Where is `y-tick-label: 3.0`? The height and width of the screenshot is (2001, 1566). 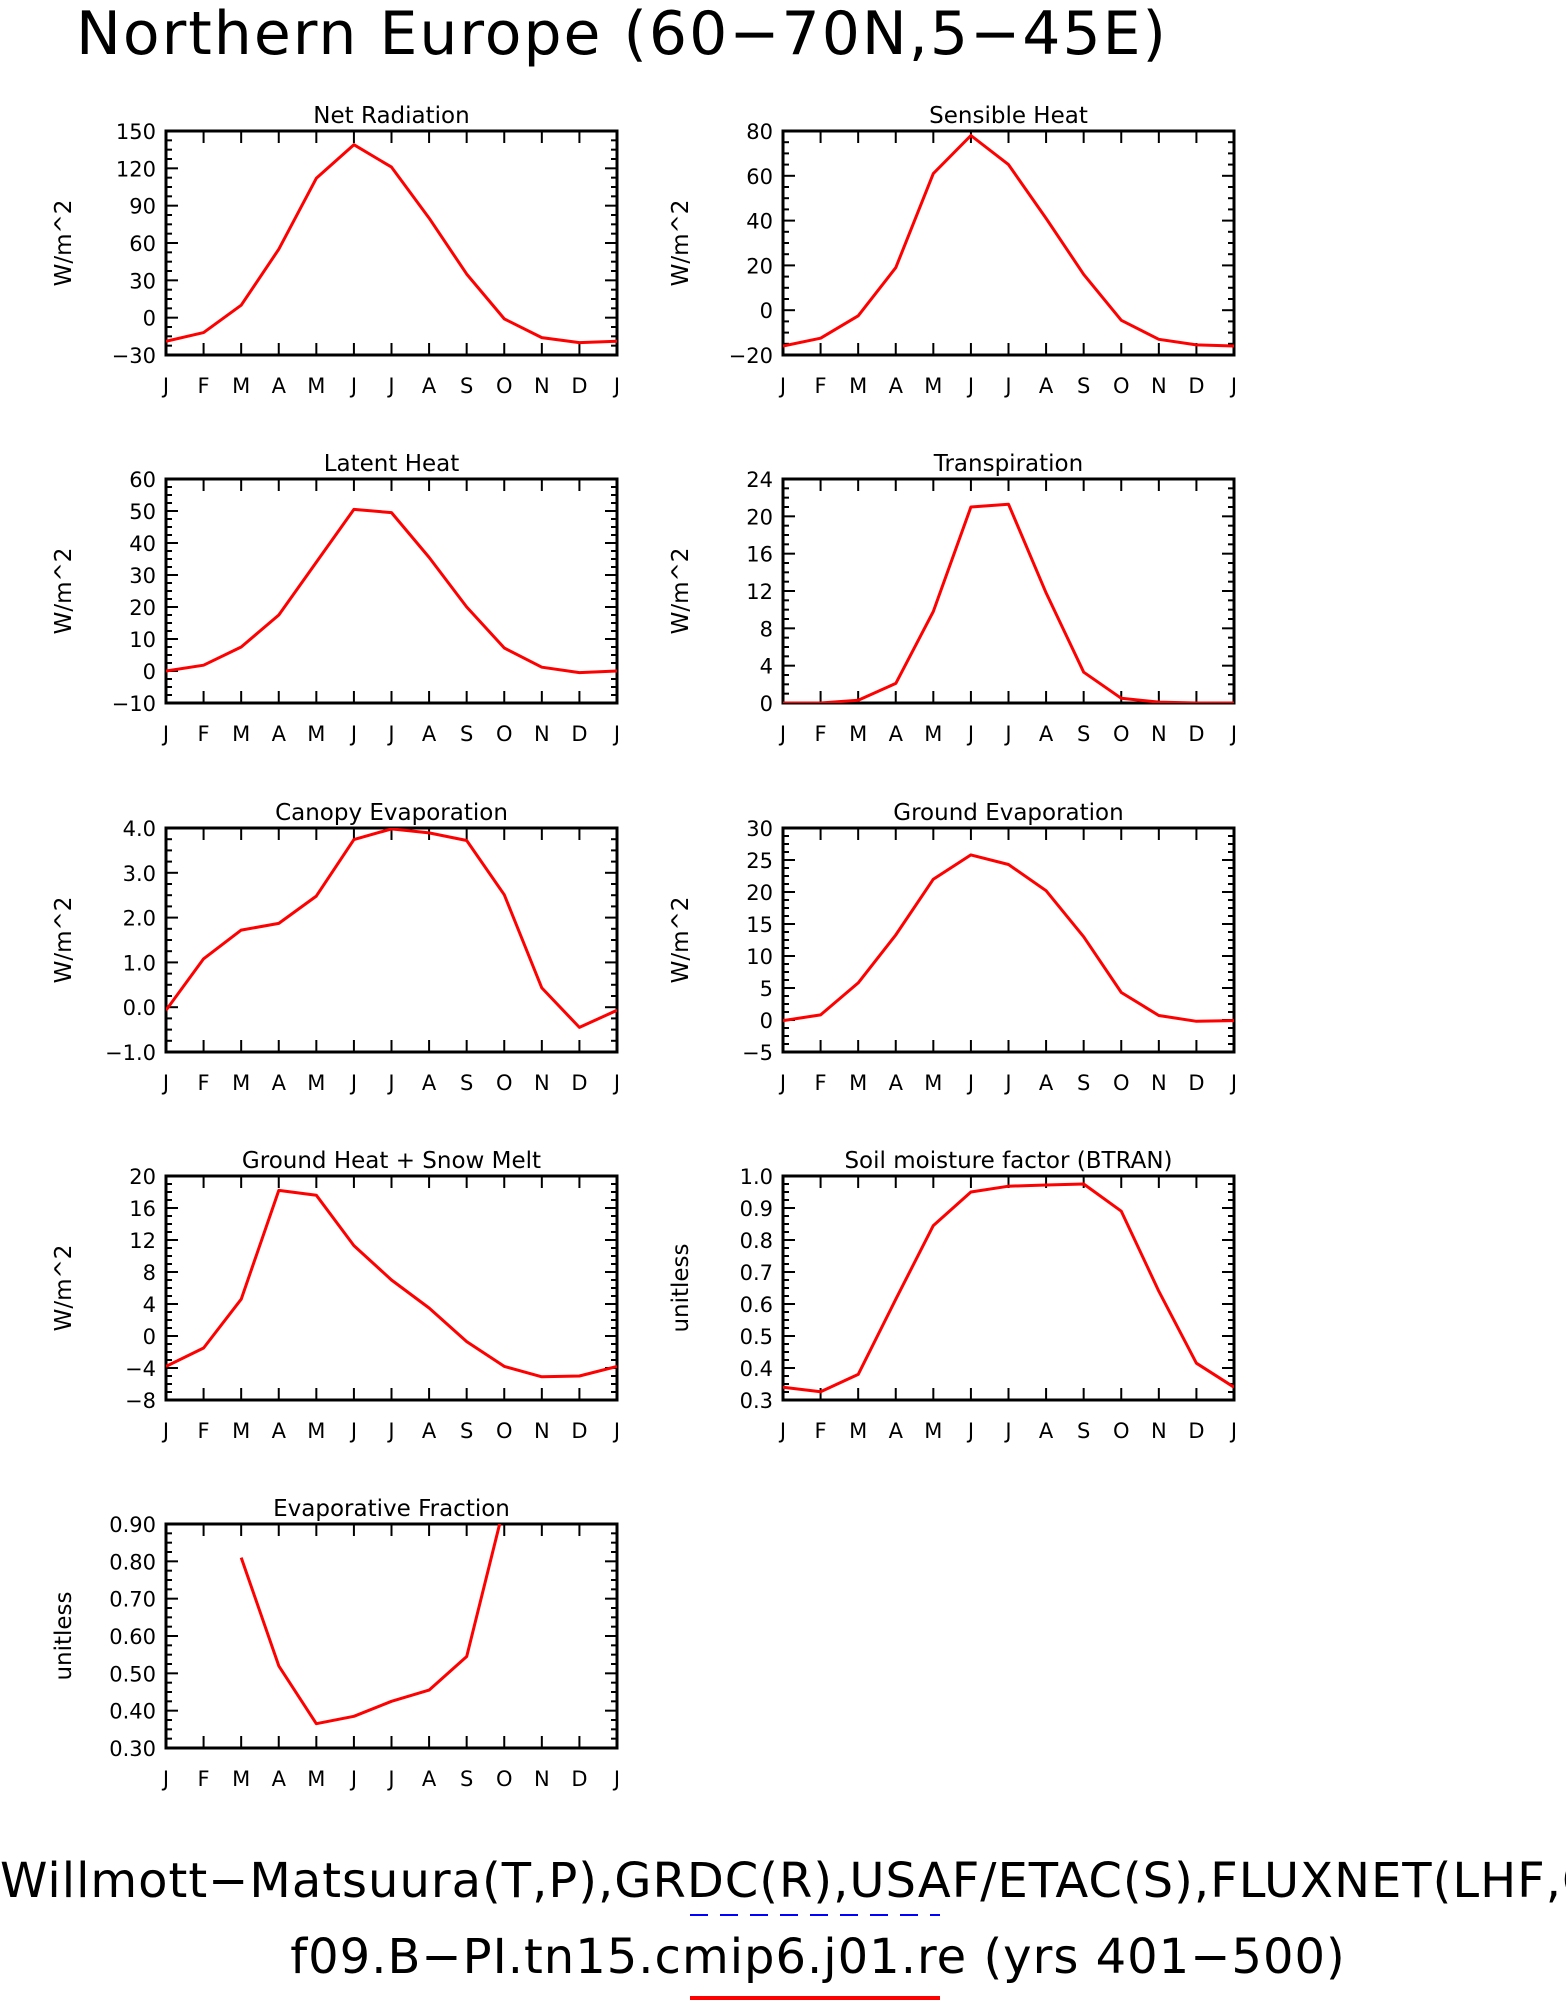 y-tick-label: 3.0 is located at coordinates (139, 874).